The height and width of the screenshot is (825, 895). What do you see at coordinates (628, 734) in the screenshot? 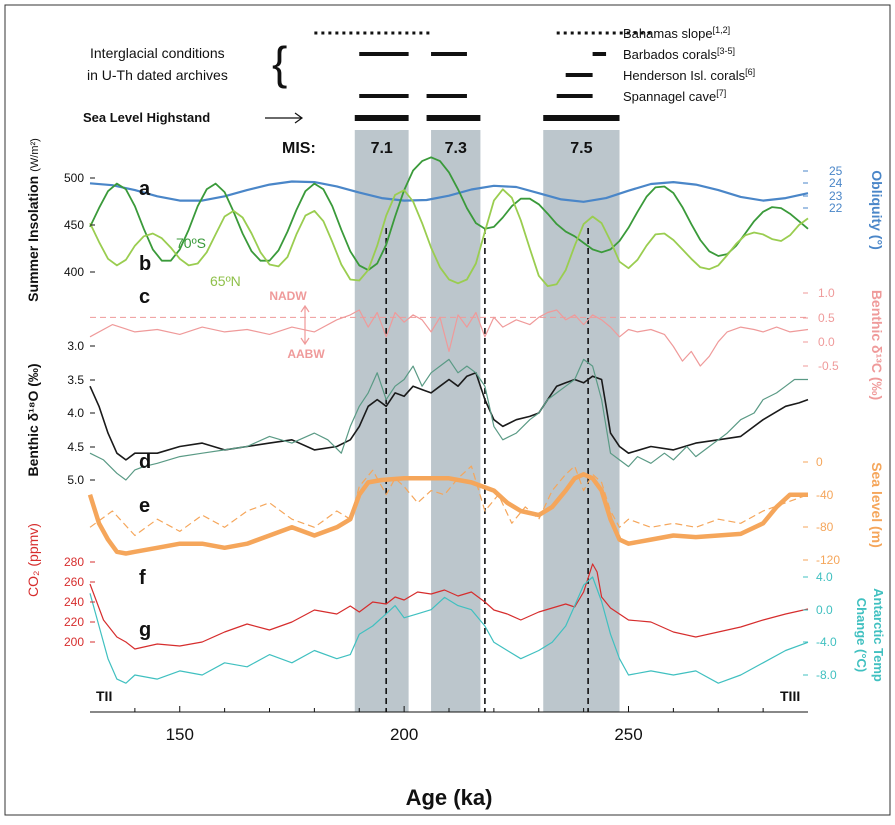
I see `x-tick-label: 250` at bounding box center [628, 734].